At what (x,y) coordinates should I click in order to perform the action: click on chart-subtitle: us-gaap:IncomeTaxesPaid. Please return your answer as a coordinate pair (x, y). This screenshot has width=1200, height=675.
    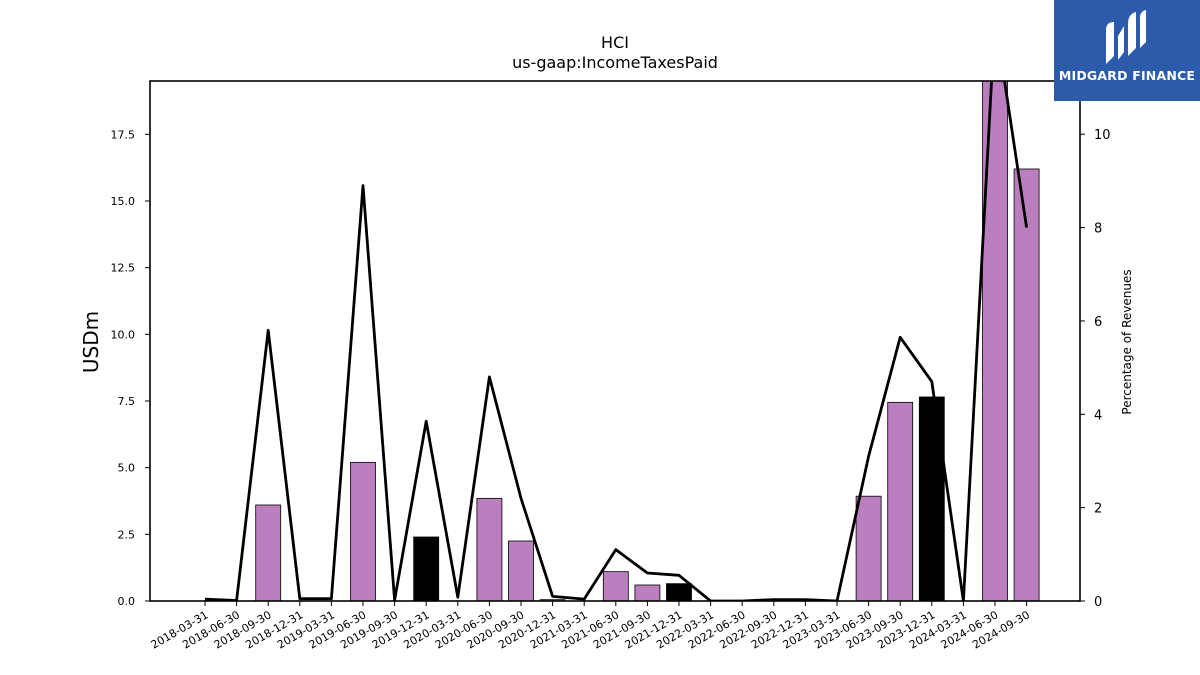
    Looking at the image, I should click on (615, 62).